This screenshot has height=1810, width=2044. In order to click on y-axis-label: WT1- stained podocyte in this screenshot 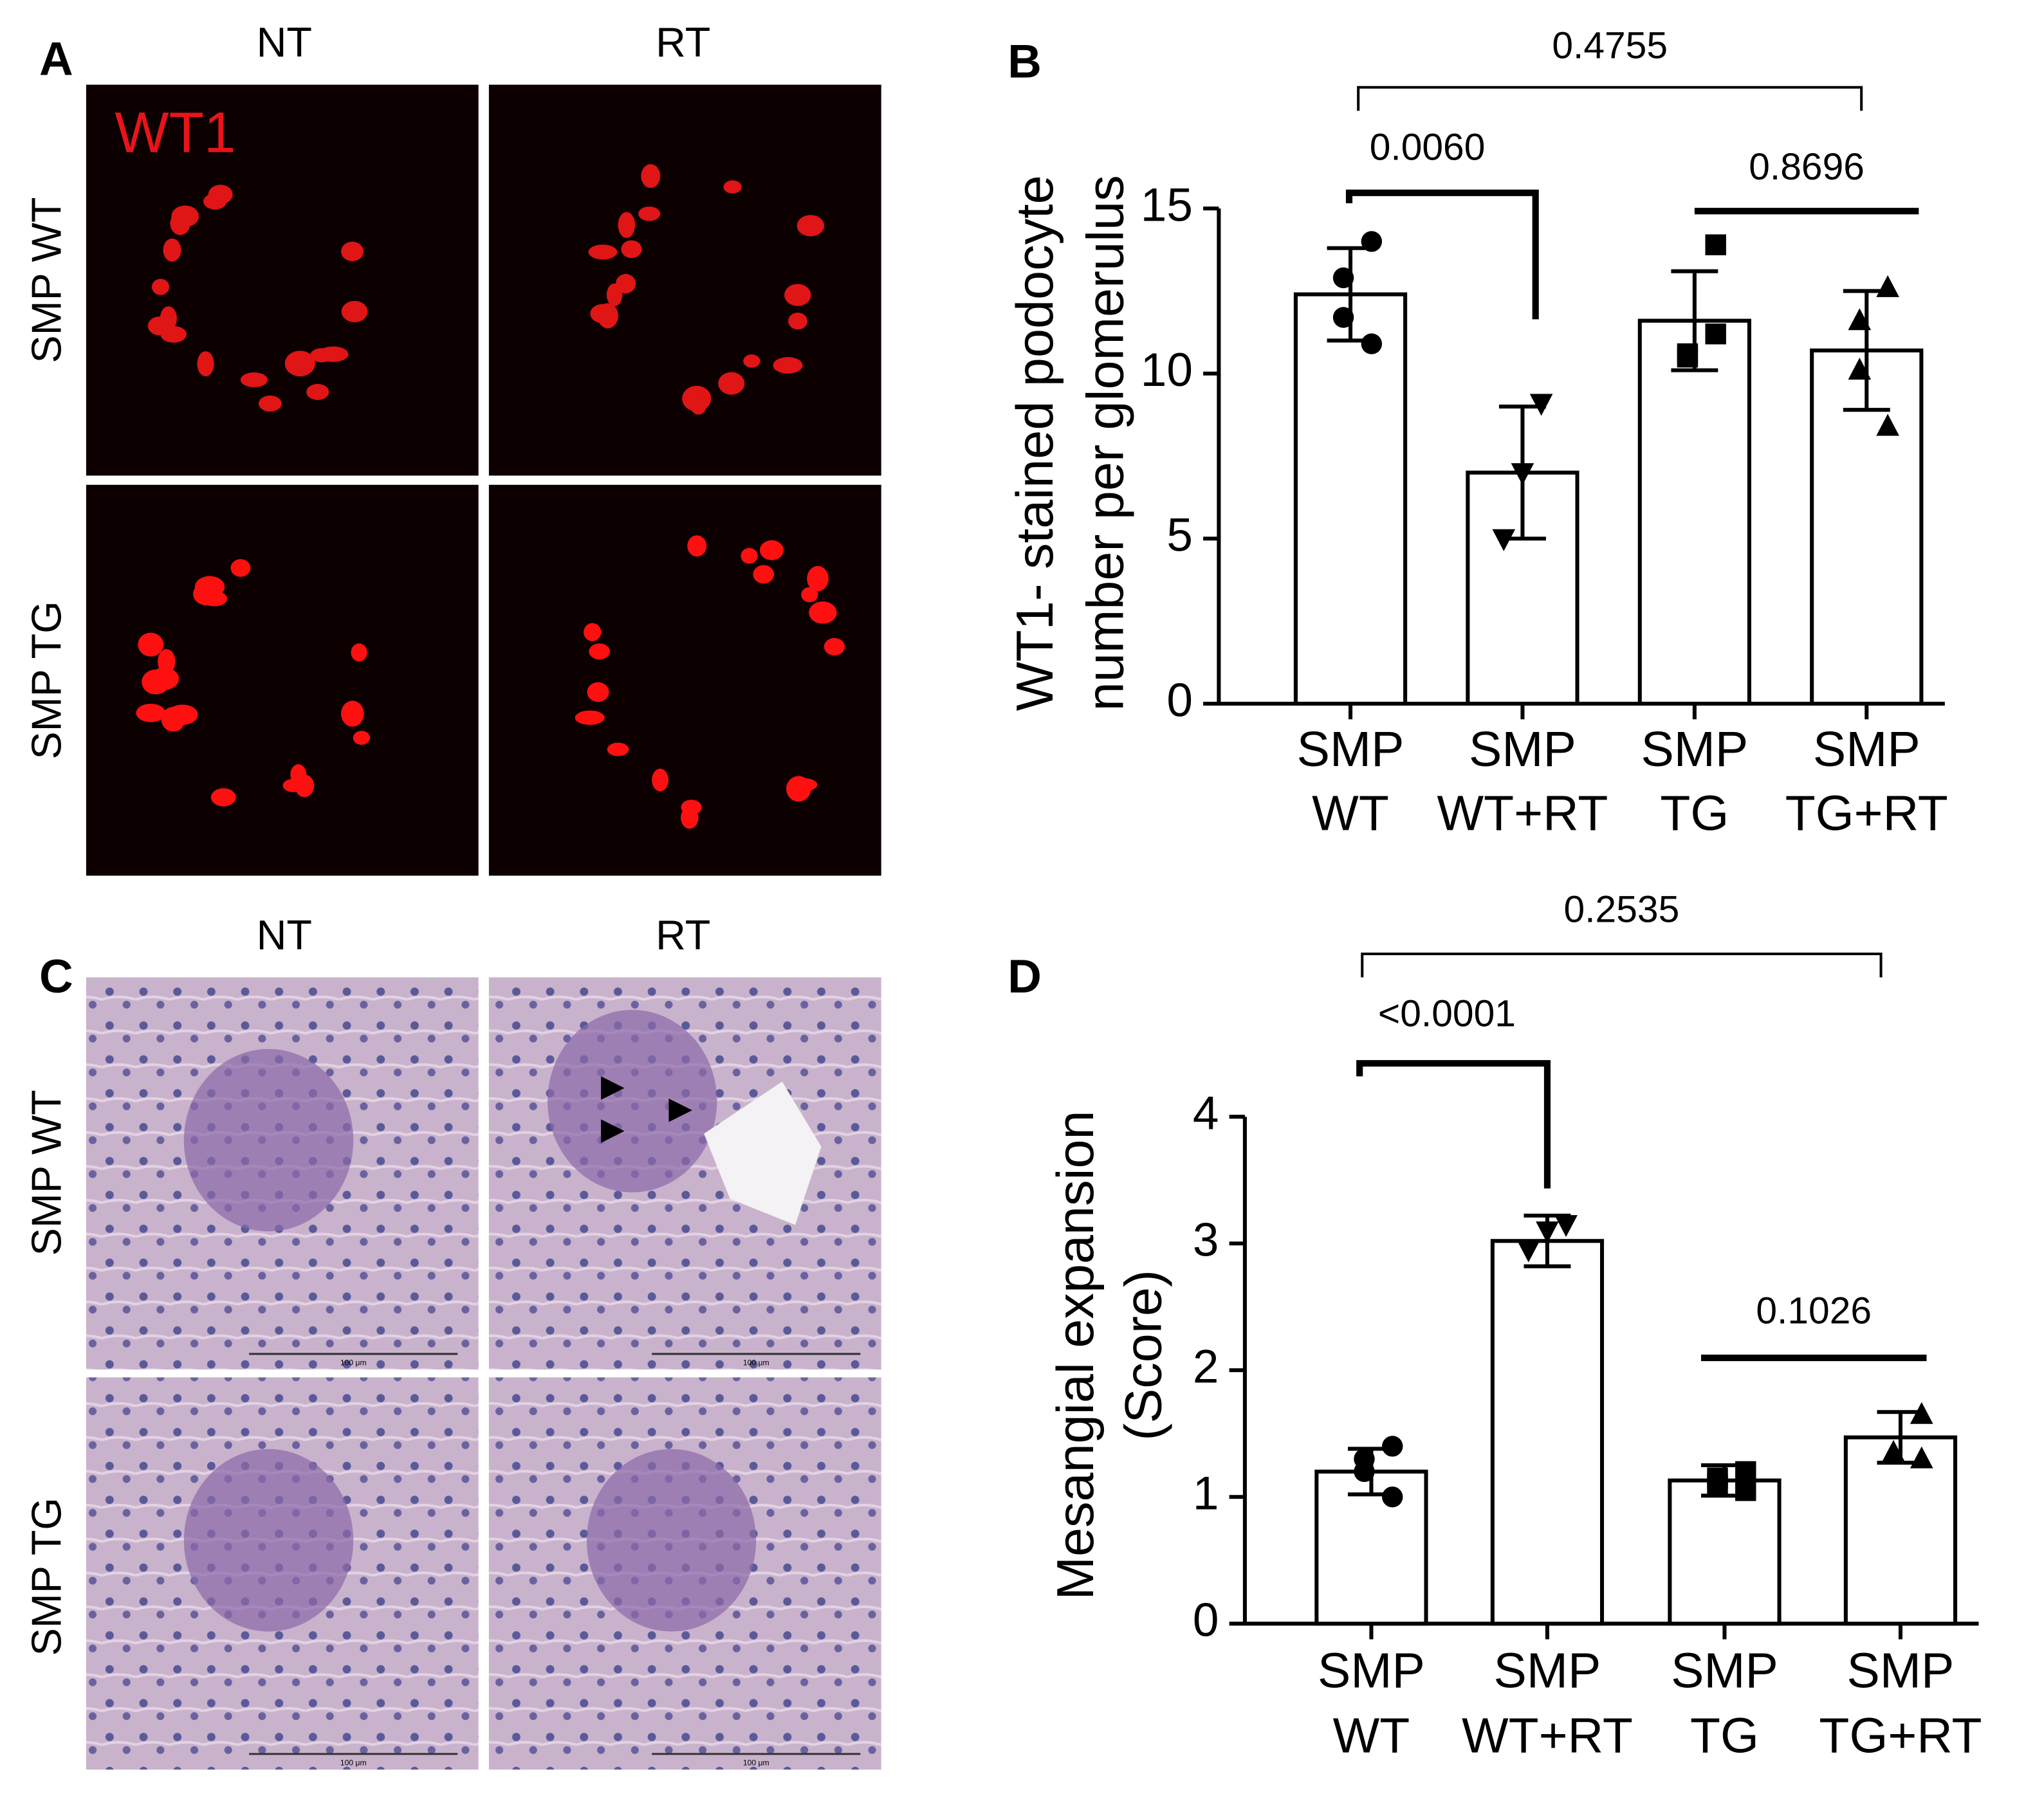, I will do `click(1035, 443)`.